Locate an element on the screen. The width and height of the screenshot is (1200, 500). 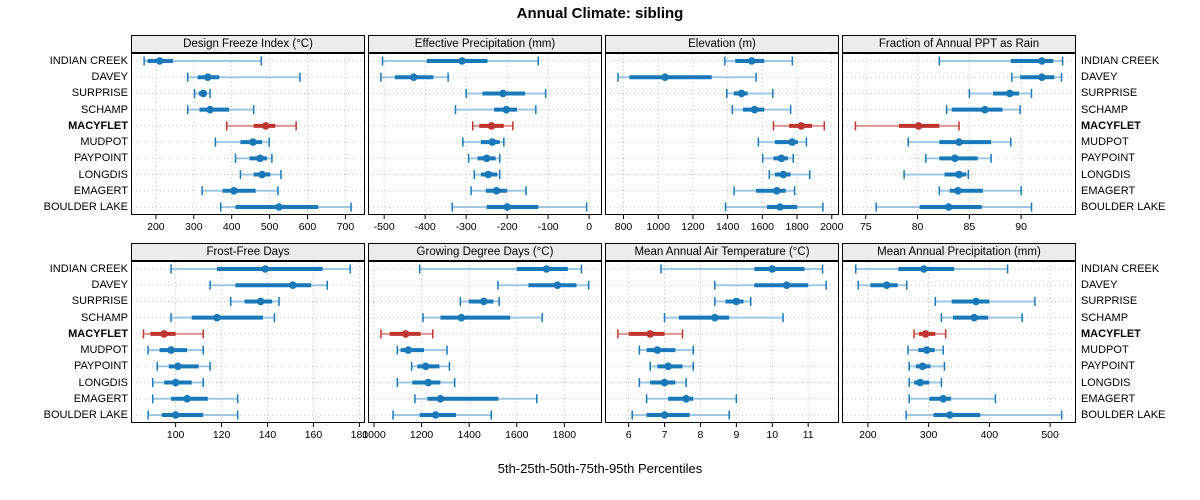
panel-header-mean-annual-precipitation-mm: Mean Annual Precipitation (mm) is located at coordinates (959, 252).